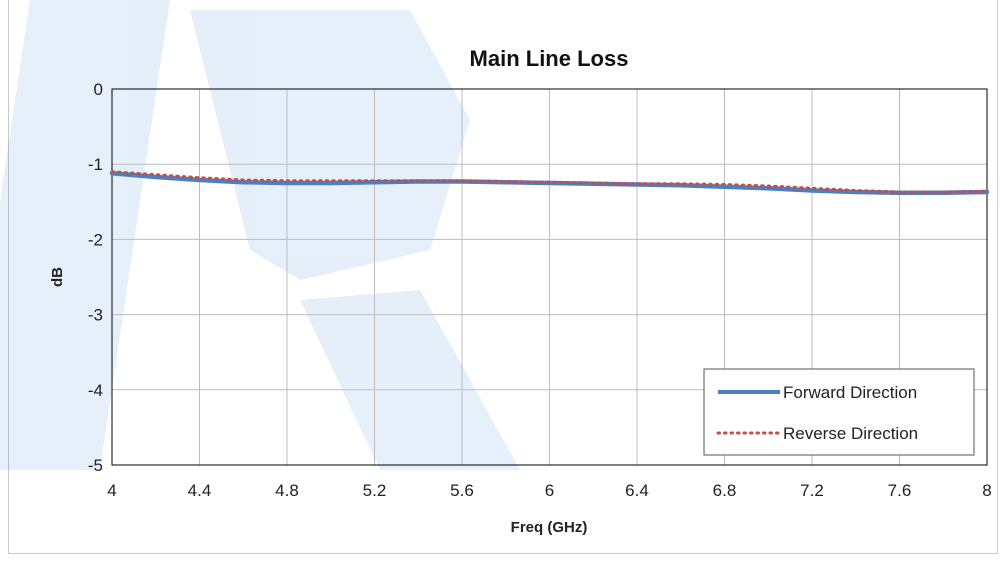  What do you see at coordinates (900, 490) in the screenshot?
I see `x-tick-label: 7.6` at bounding box center [900, 490].